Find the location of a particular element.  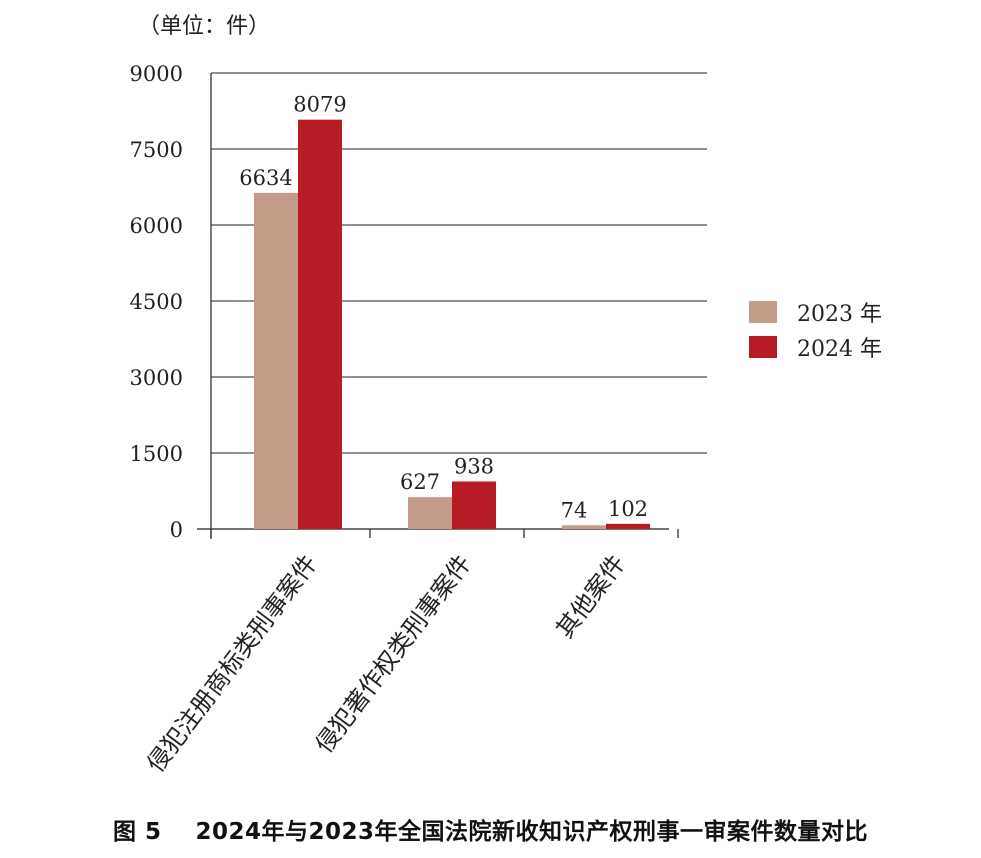

figure-caption: 图 5 2024年与2023年全国法院新收知识产权刑事一审案件数量对比 is located at coordinates (490, 829).